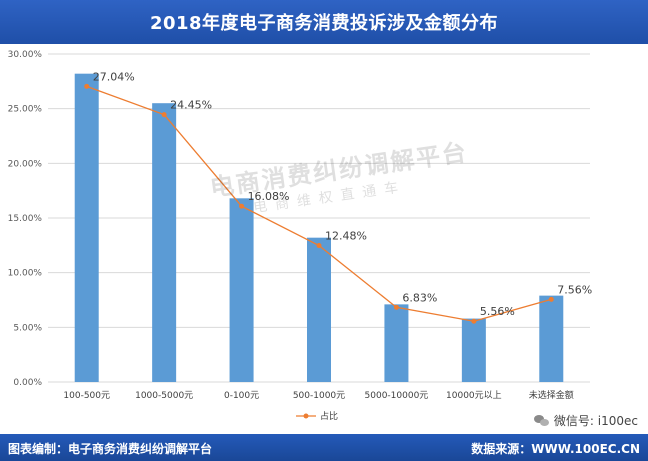  I want to click on x-tick-label: 0-100元, so click(241, 396).